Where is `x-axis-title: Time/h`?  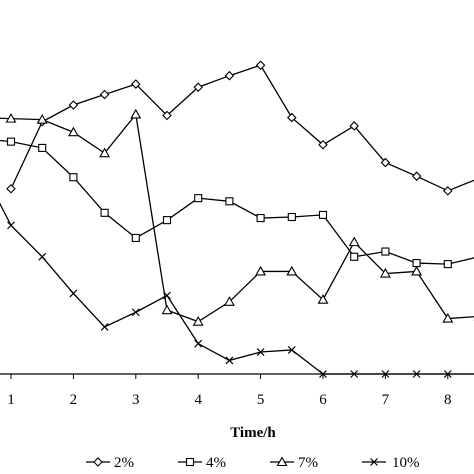 x-axis-title: Time/h is located at coordinates (253, 433).